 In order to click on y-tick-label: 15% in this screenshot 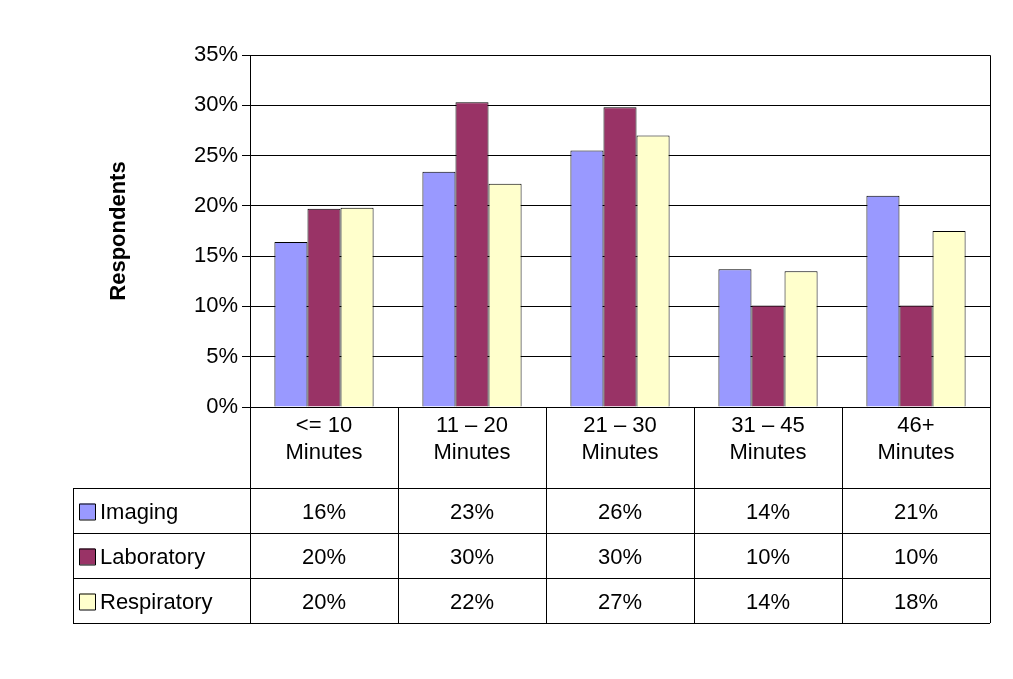, I will do `click(215, 255)`.